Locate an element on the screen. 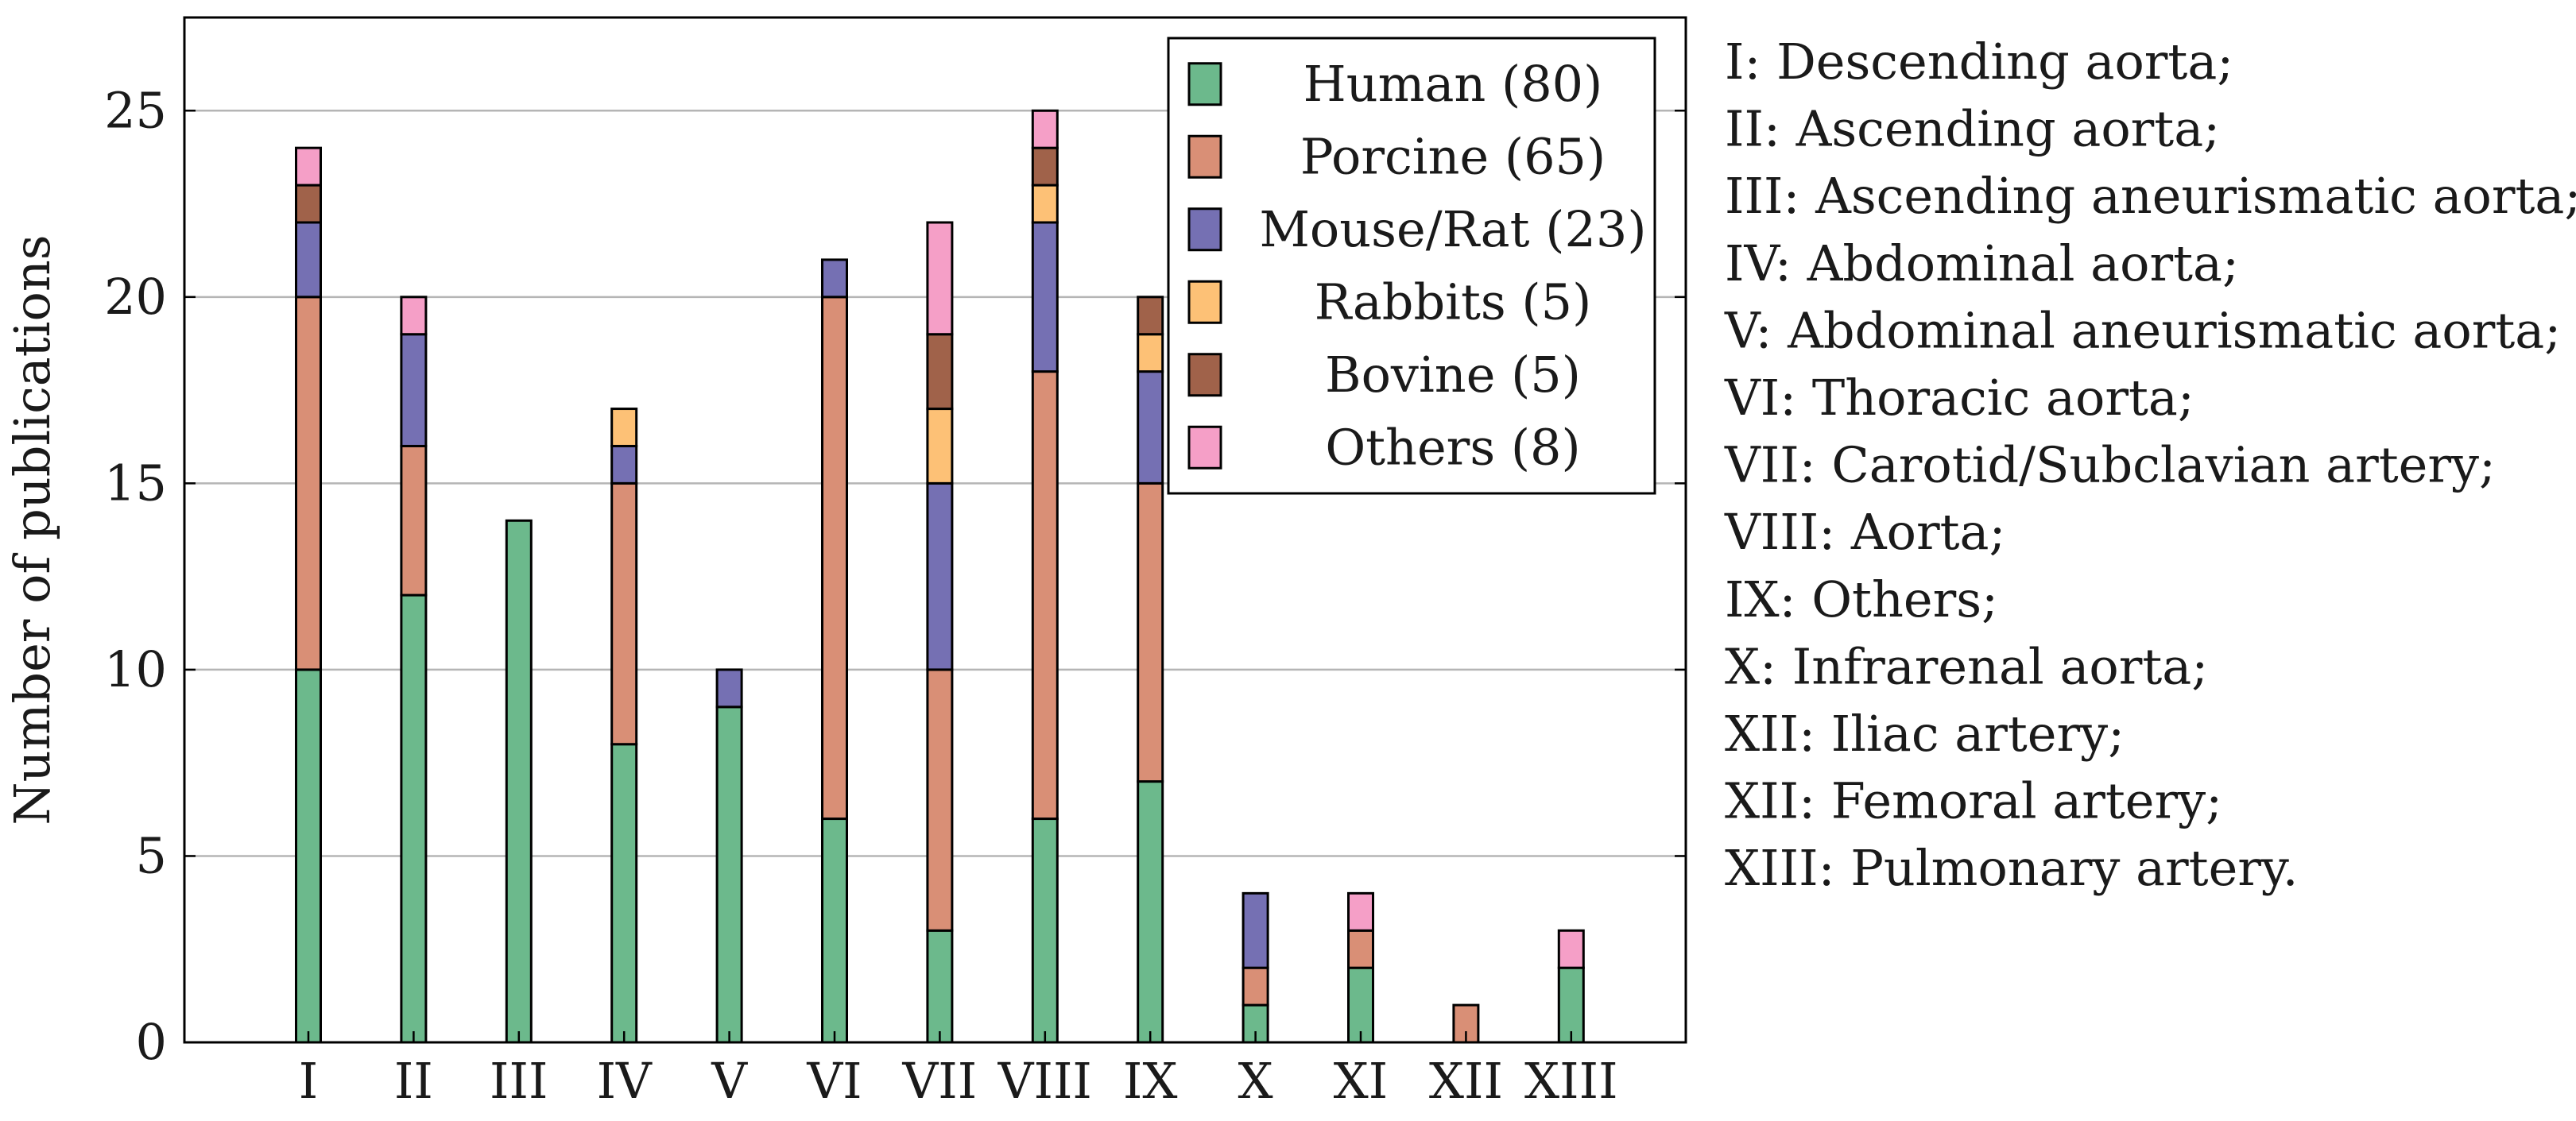 The image size is (2576, 1121). category-note-7: VIII: Aorta; is located at coordinates (1864, 532).